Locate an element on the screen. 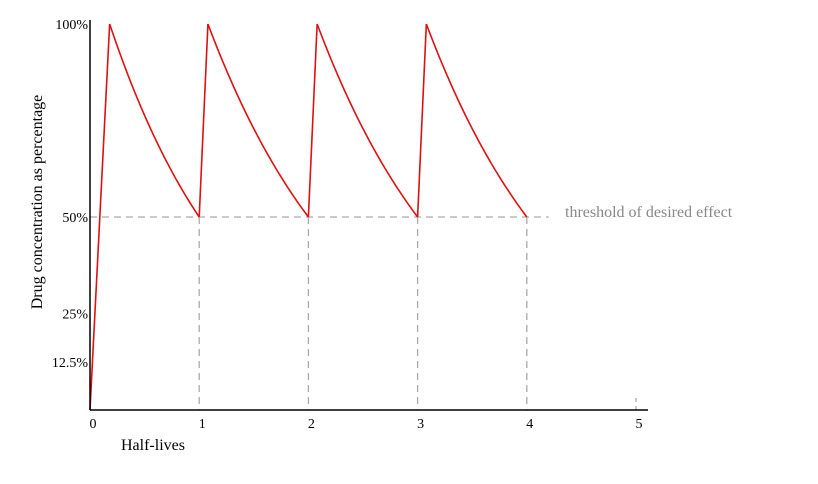 This screenshot has height=484, width=818. y-tick-label-50: 50% is located at coordinates (75, 218).